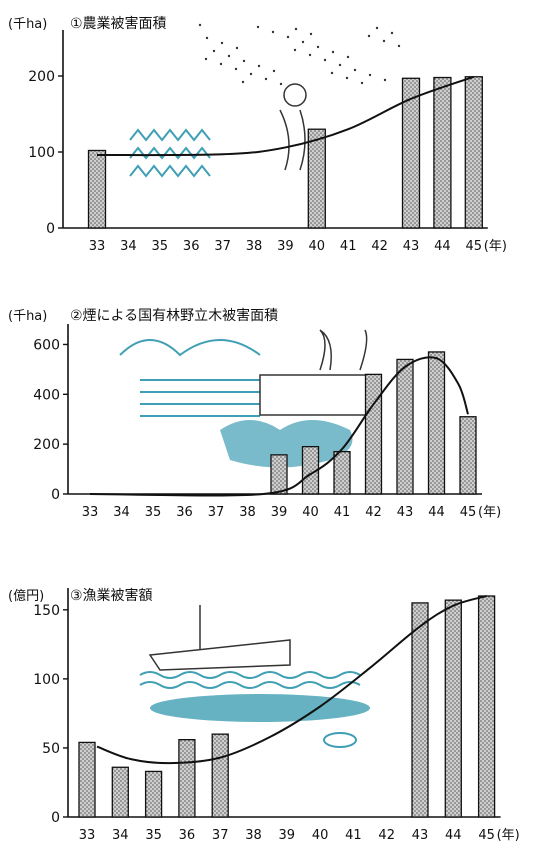 The image size is (537, 850). I want to click on smoke-cloud-icon, so click(286, 444).